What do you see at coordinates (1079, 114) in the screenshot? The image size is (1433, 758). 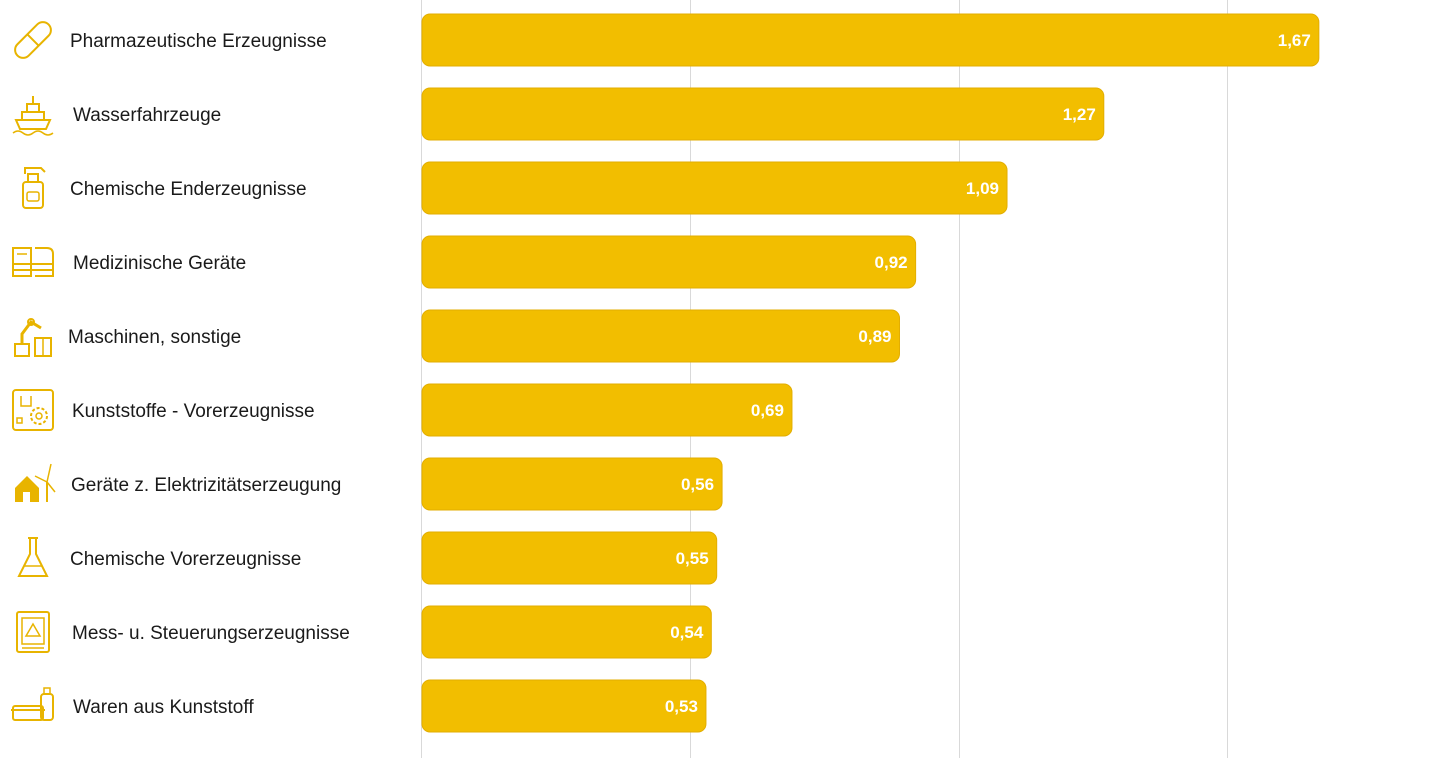 I see `value-label: 1,27` at bounding box center [1079, 114].